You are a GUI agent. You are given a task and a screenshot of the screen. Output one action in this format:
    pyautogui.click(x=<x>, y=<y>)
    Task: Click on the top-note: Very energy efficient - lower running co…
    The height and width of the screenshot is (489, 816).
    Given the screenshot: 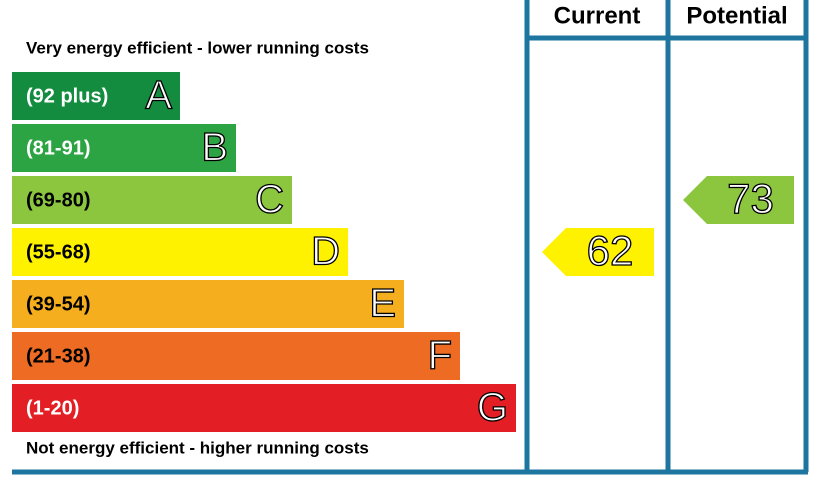 What is the action you would take?
    pyautogui.click(x=197, y=47)
    